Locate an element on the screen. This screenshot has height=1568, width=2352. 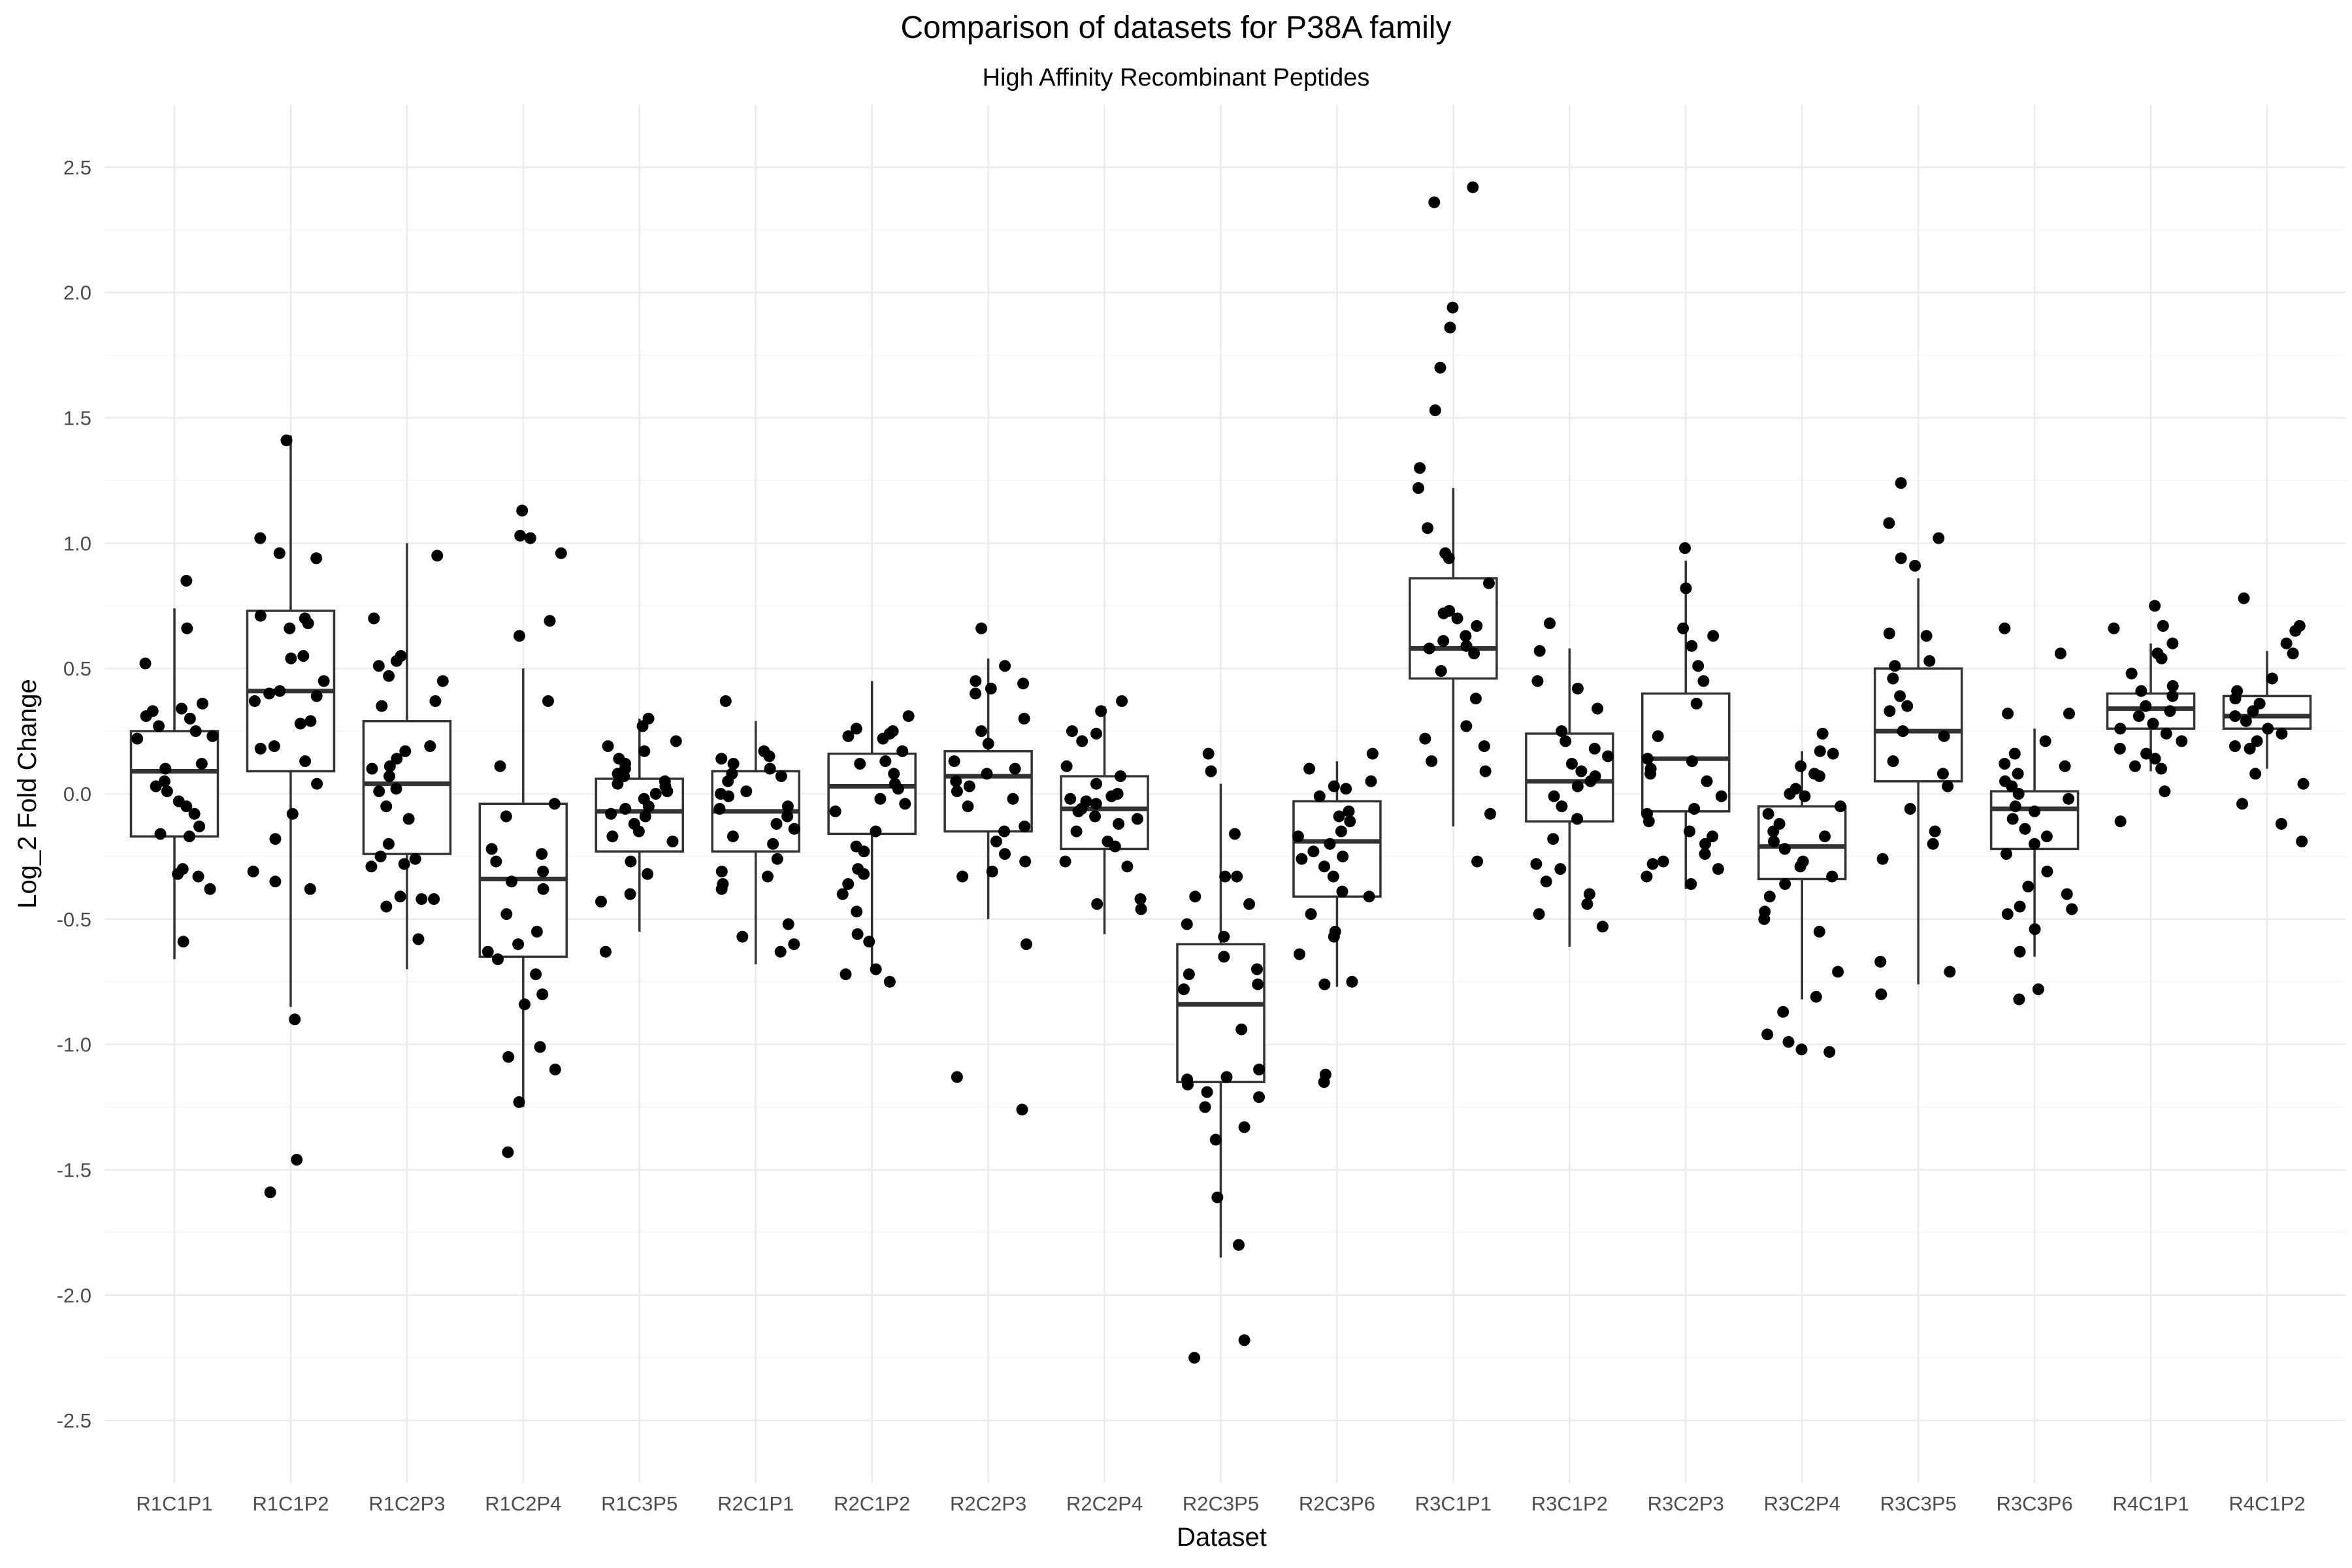
box-R1C1P2 is located at coordinates (291, 721).